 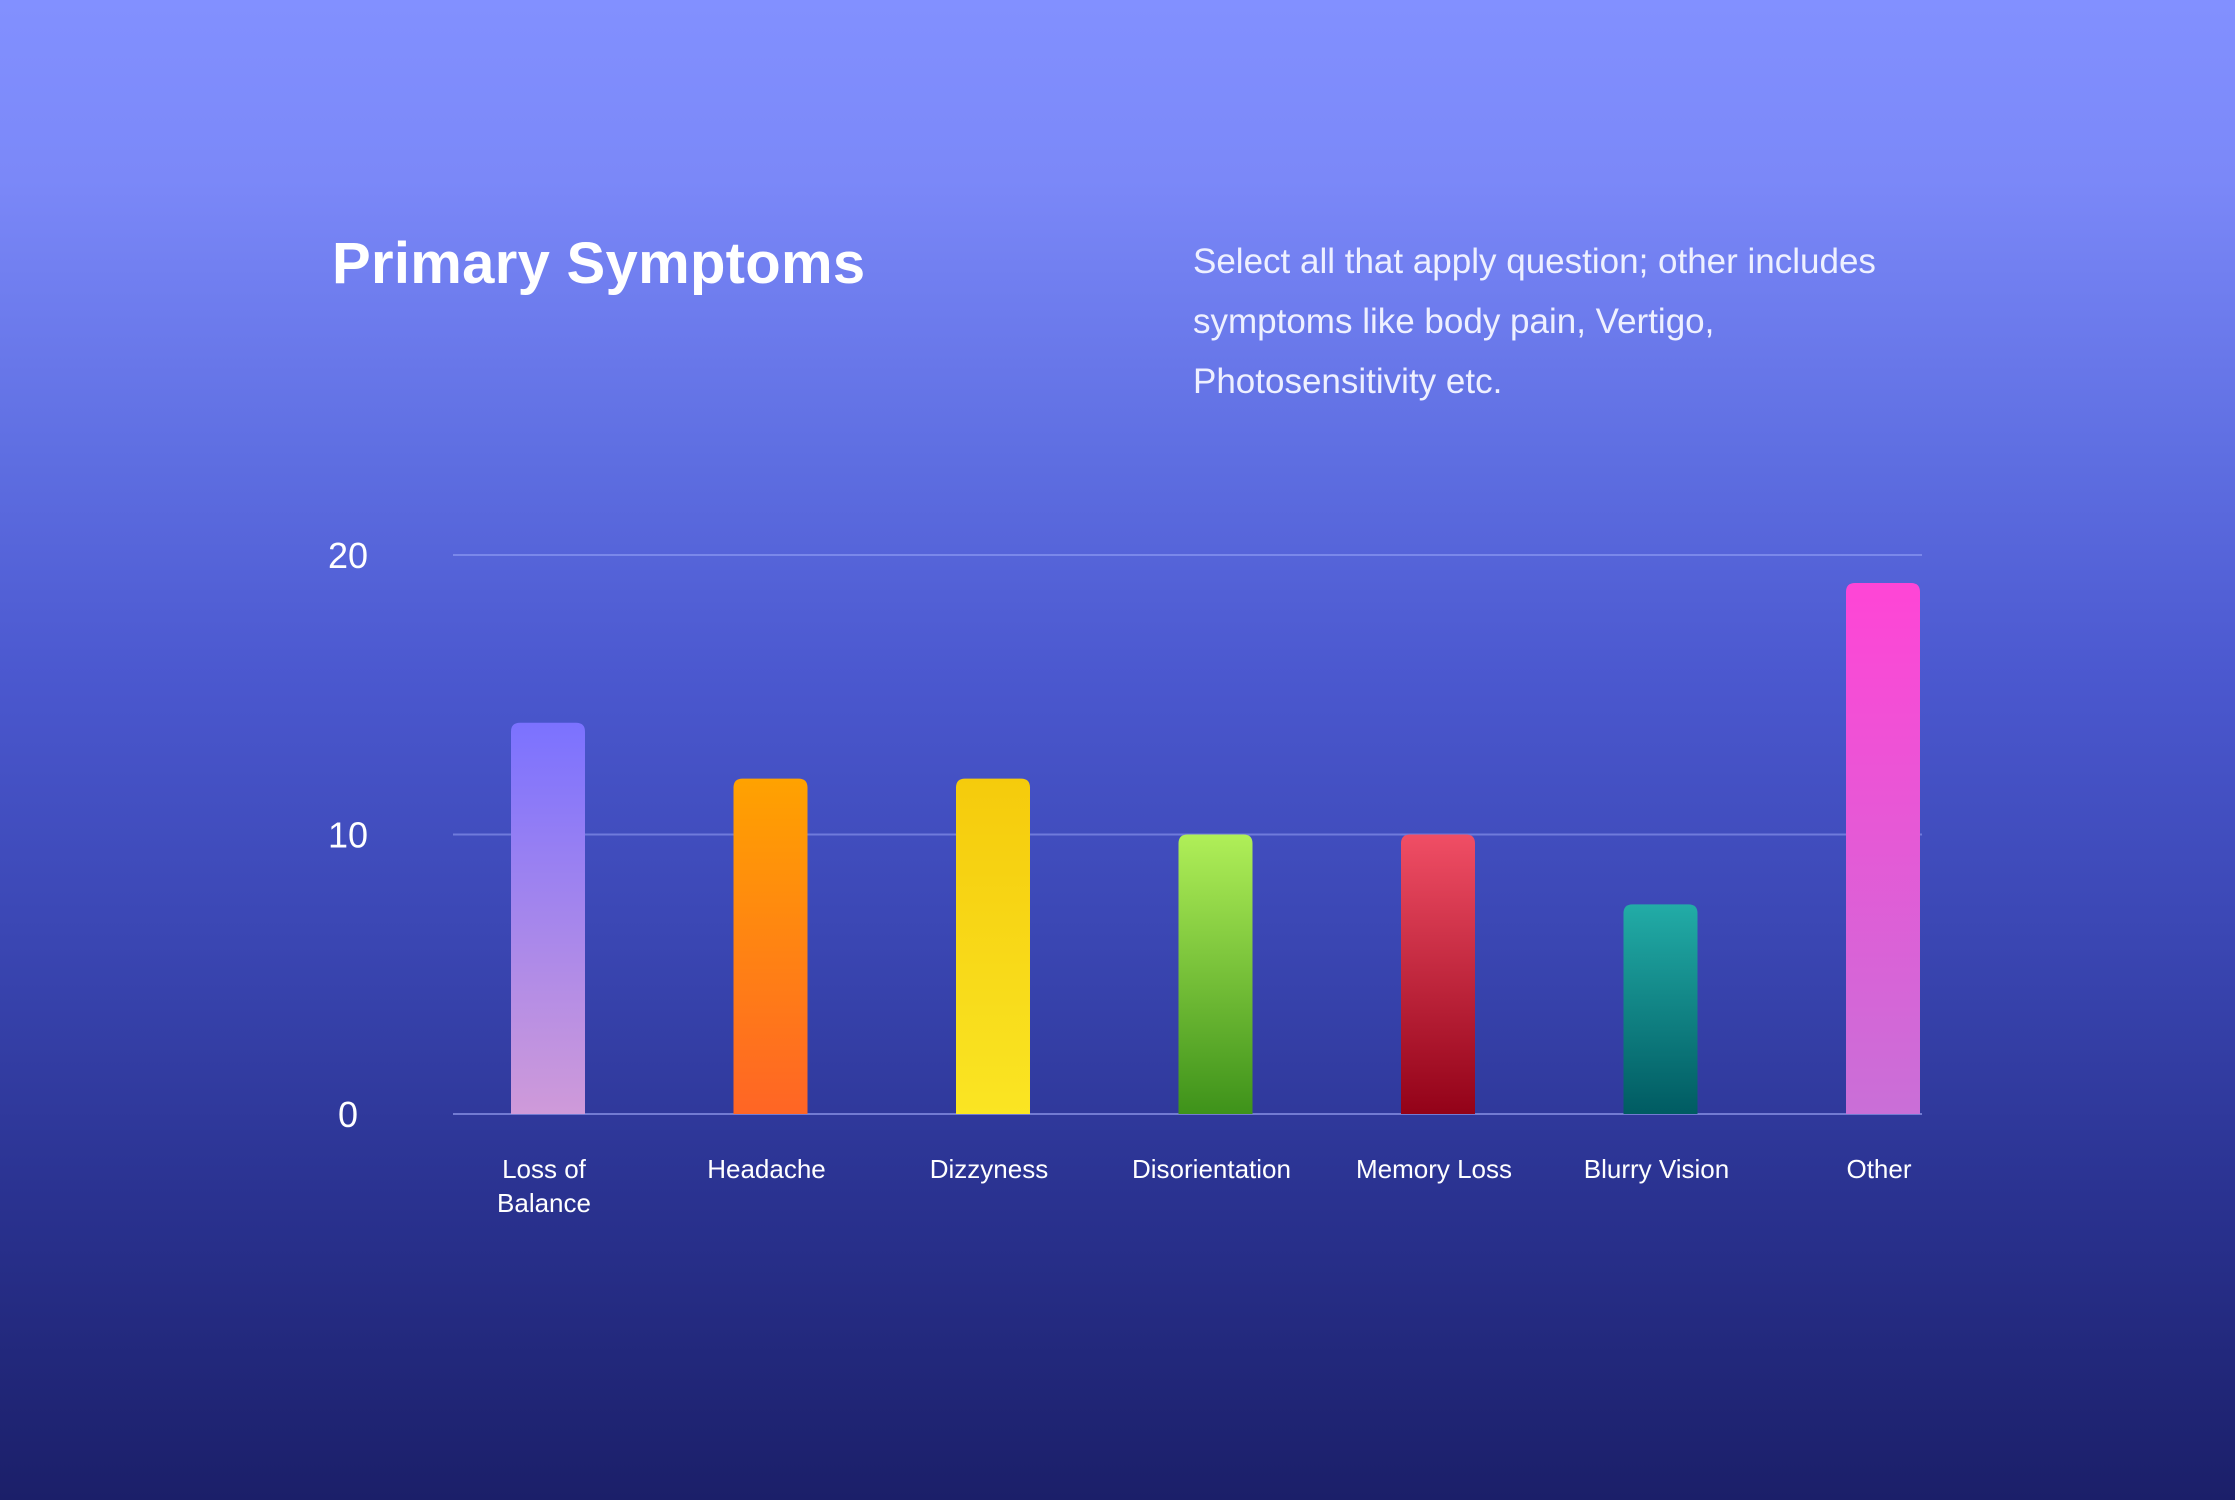 I want to click on x-tick-label: Other, so click(x=1878, y=1169).